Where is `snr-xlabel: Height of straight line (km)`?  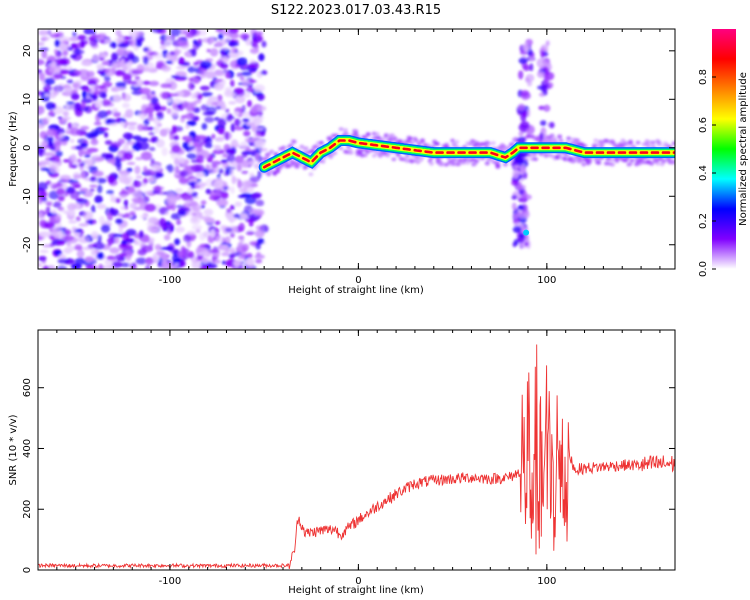
snr-xlabel: Height of straight line (km) is located at coordinates (356, 590).